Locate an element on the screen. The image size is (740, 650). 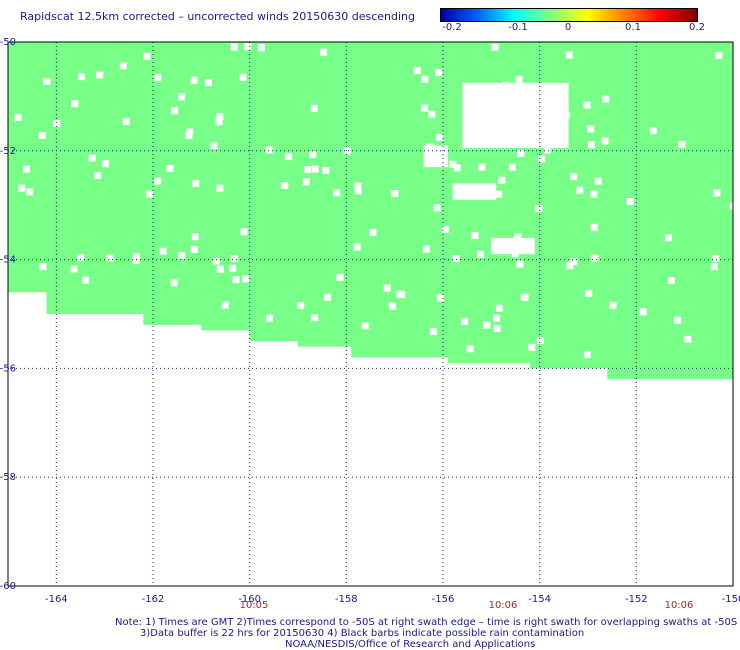
x-tick-label: -150 is located at coordinates (731, 599).